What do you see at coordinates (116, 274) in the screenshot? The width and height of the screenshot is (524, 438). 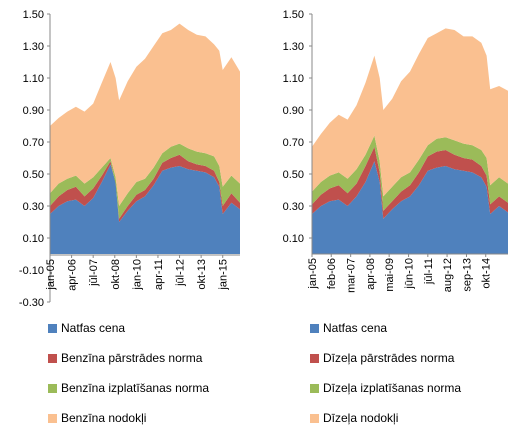 I see `x-tick-label: okt-08` at bounding box center [116, 274].